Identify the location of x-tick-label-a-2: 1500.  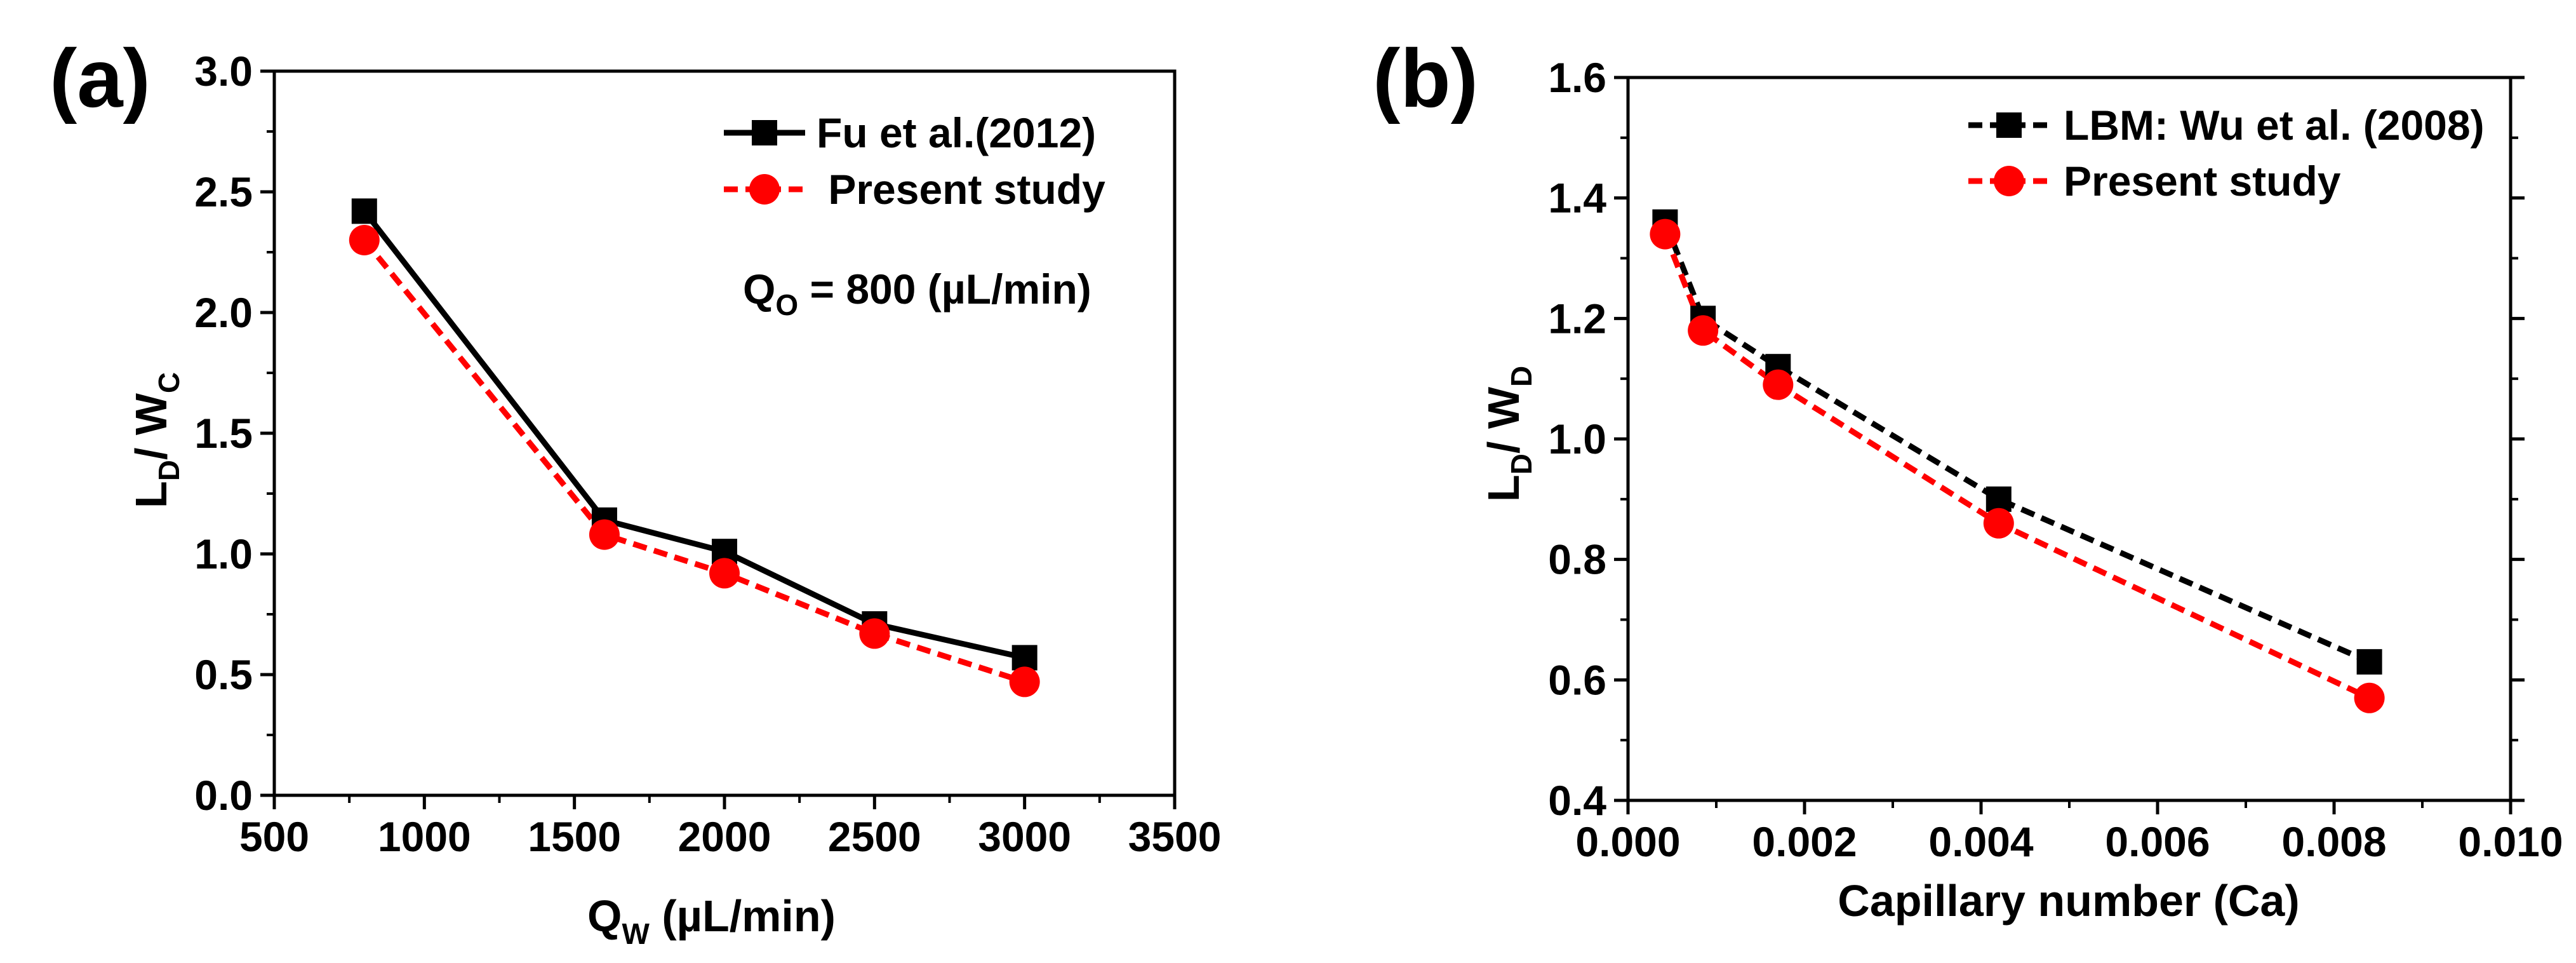
(574, 837).